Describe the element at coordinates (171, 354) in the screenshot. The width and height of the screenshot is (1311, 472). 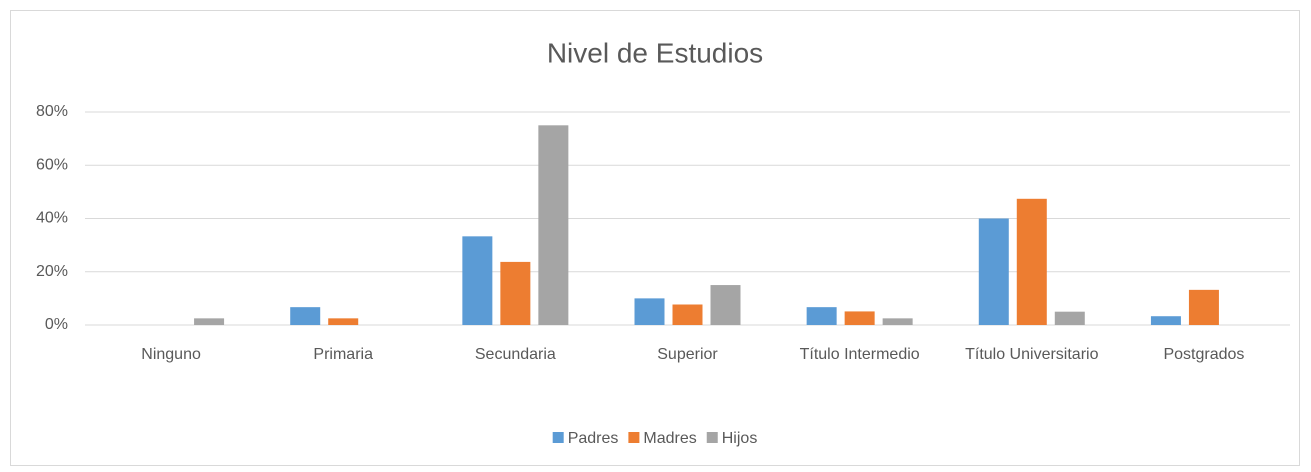
I see `x-tick-label: Ninguno` at that location.